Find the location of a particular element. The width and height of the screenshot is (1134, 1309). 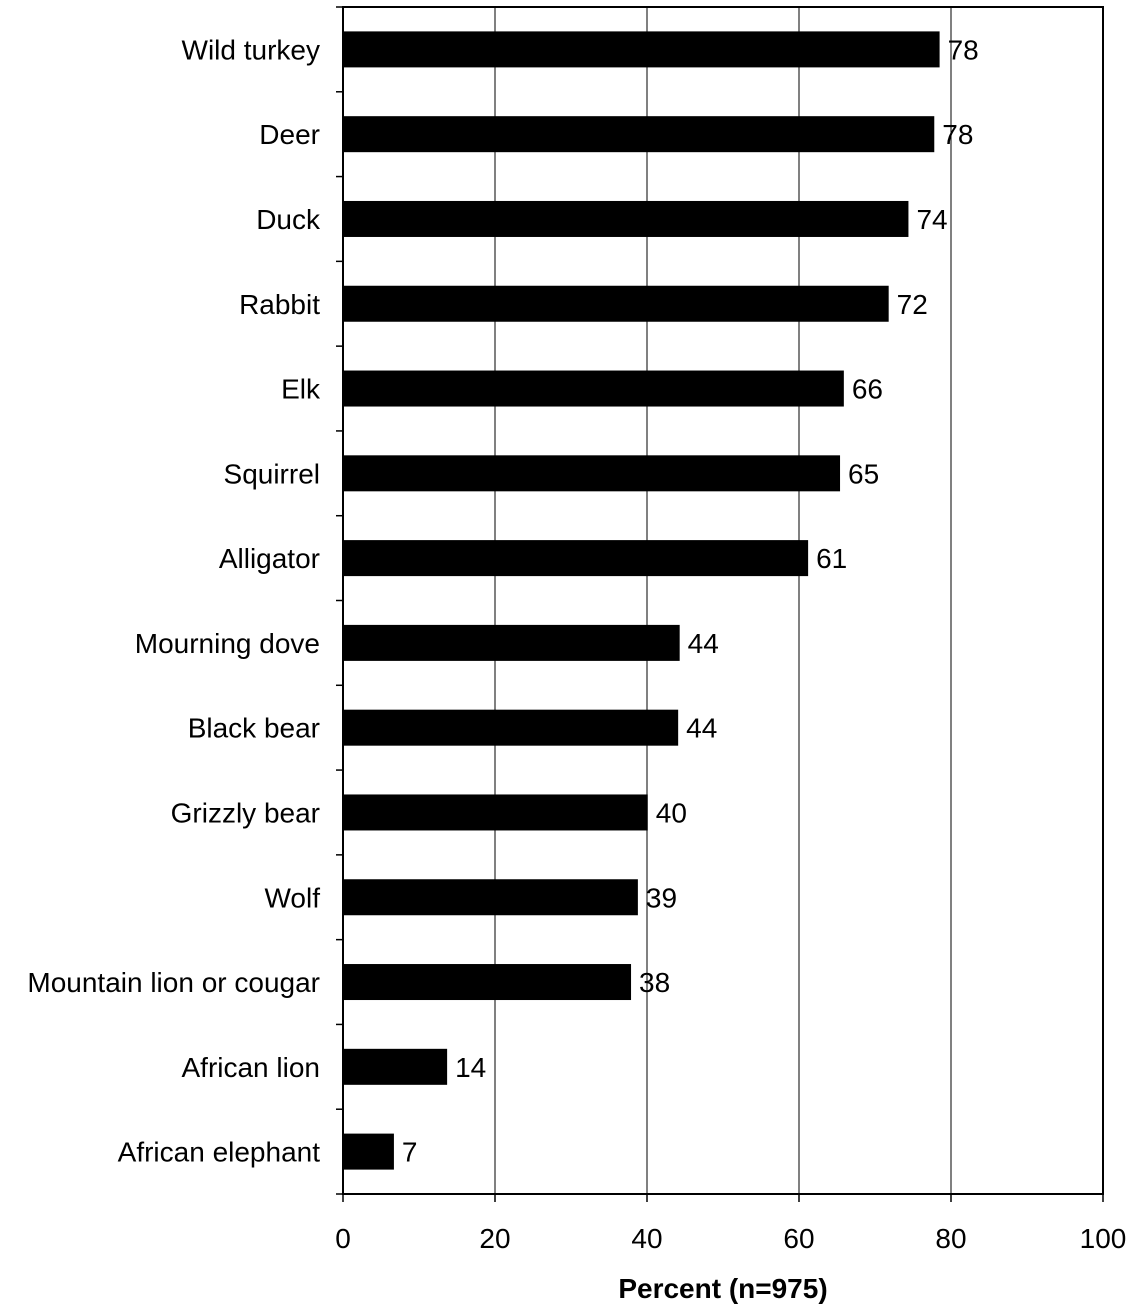

x-tick-label: 80 is located at coordinates (950, 1238).